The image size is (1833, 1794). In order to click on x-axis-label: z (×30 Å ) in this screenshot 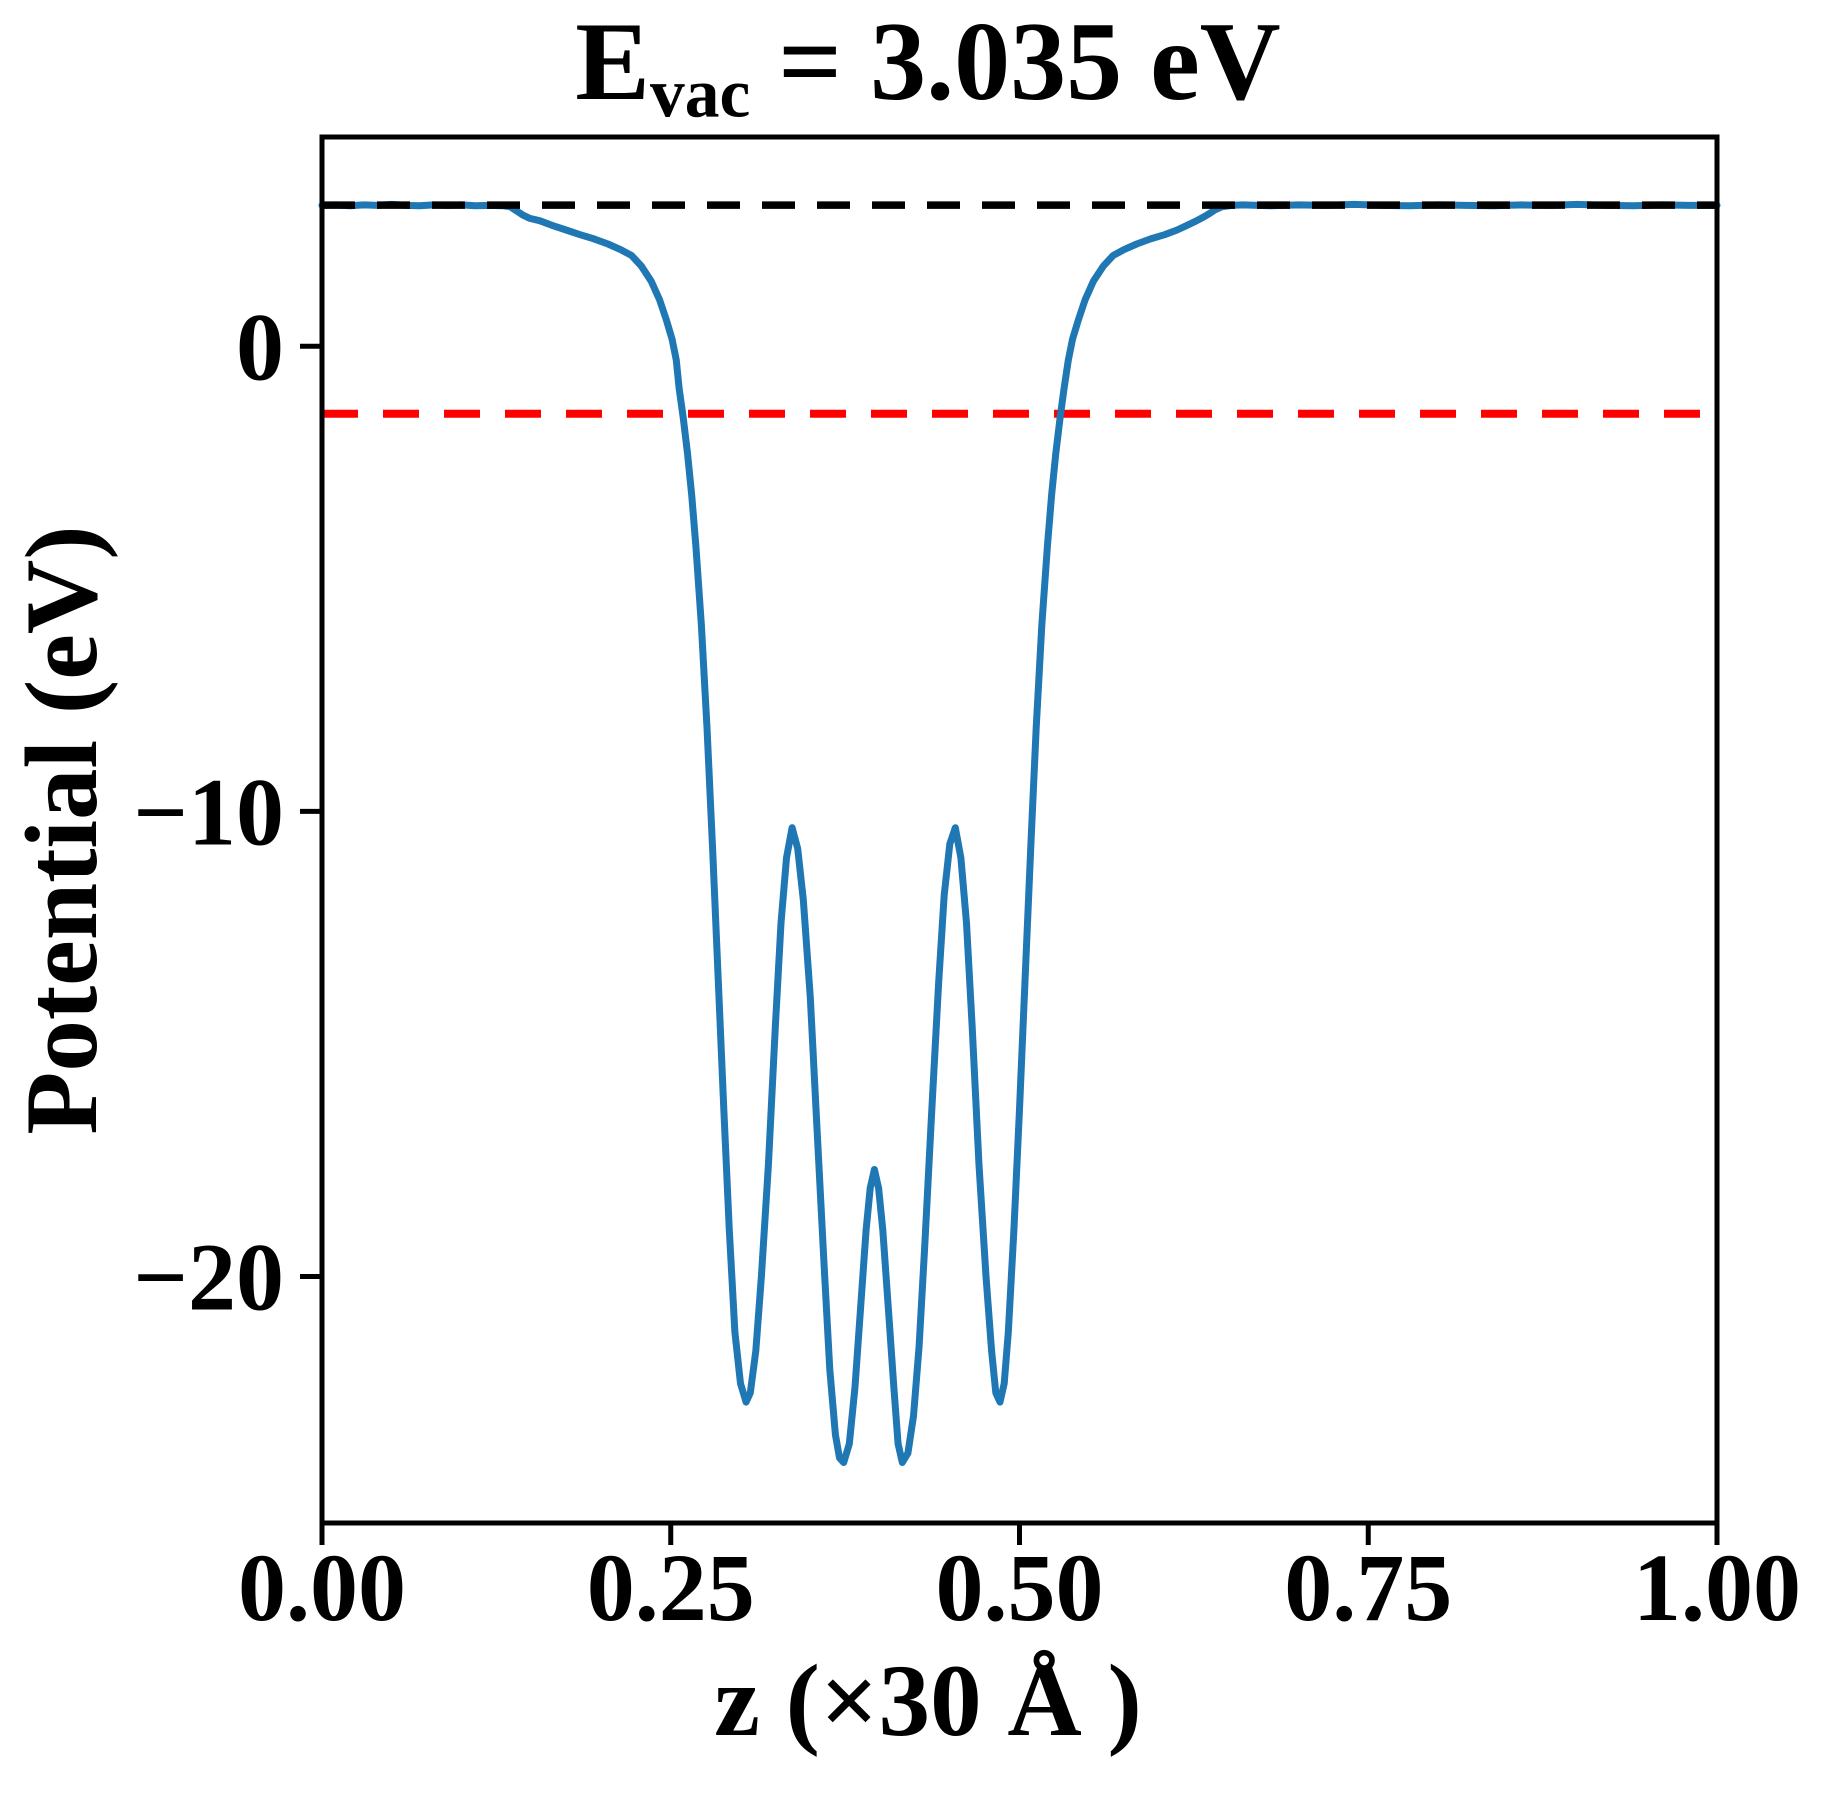, I will do `click(928, 1701)`.